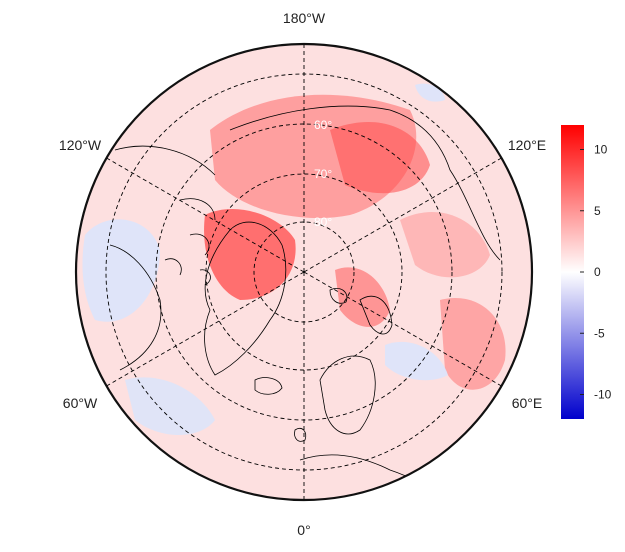  I want to click on coastline-scandinavia, so click(347, 395).